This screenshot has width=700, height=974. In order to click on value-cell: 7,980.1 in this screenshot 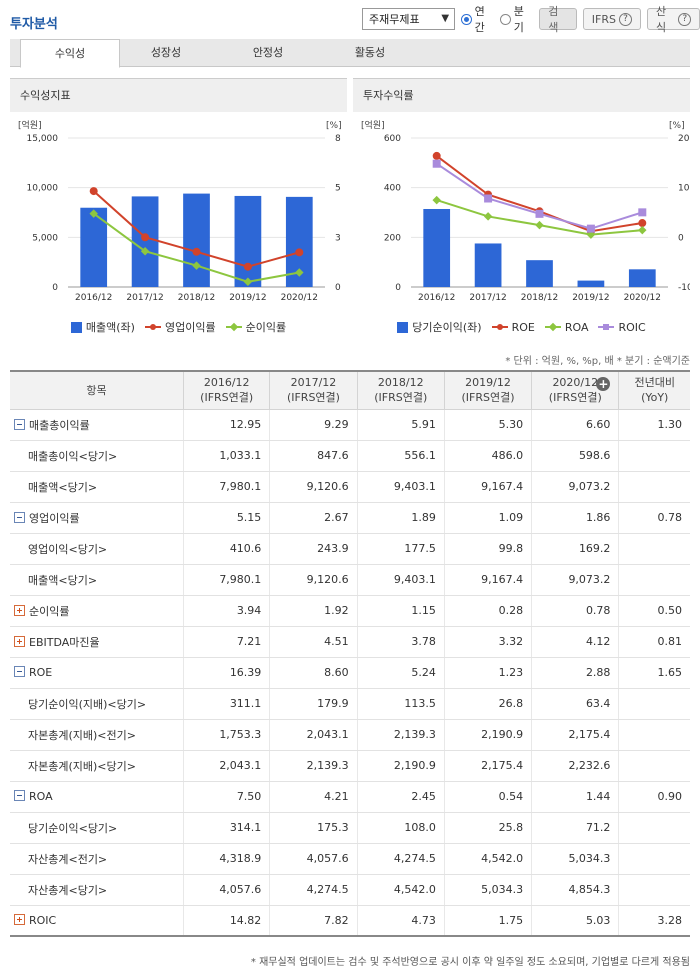, I will do `click(227, 580)`.